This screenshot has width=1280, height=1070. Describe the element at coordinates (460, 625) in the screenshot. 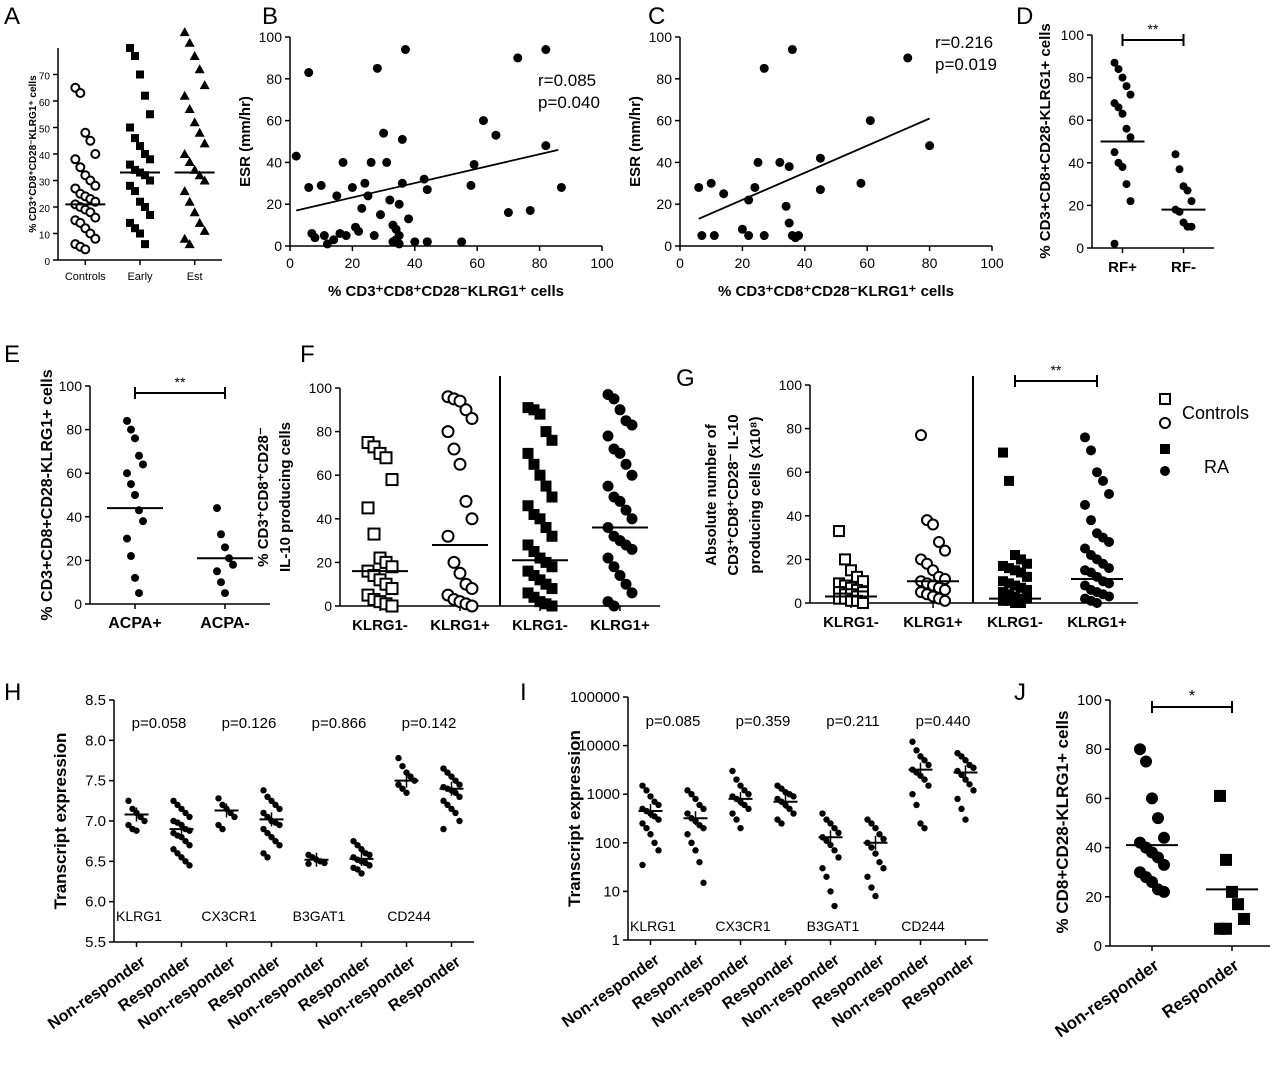

I see `x-tick-label: KLRG1+` at that location.